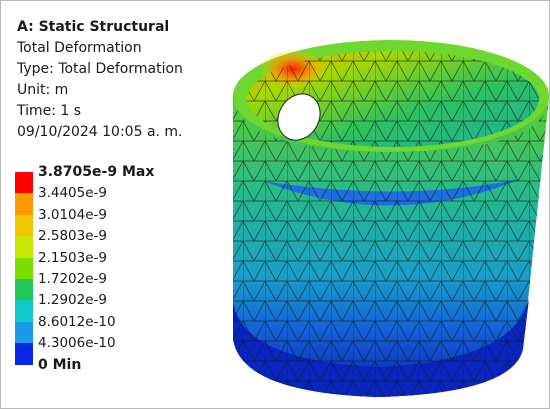  Describe the element at coordinates (73, 300) in the screenshot. I see `legend-label: 1.2902e-9` at that location.